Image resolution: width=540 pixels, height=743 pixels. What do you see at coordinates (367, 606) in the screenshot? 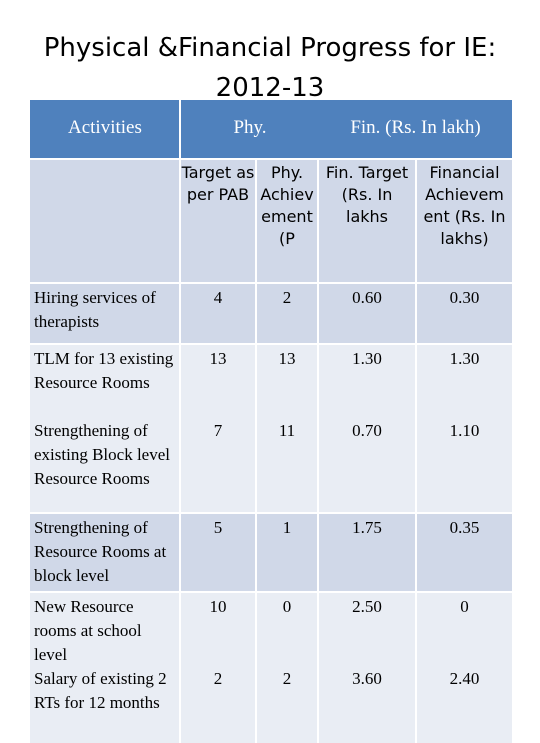
I see `row-5-fin-target: 2.50` at bounding box center [367, 606].